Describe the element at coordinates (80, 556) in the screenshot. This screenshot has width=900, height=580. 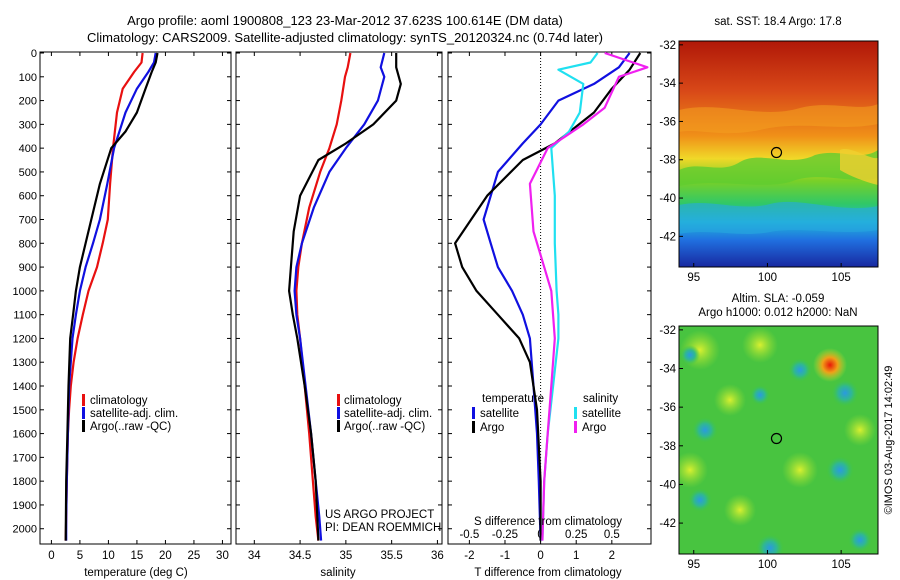
I see `x-tick-label: 5` at that location.